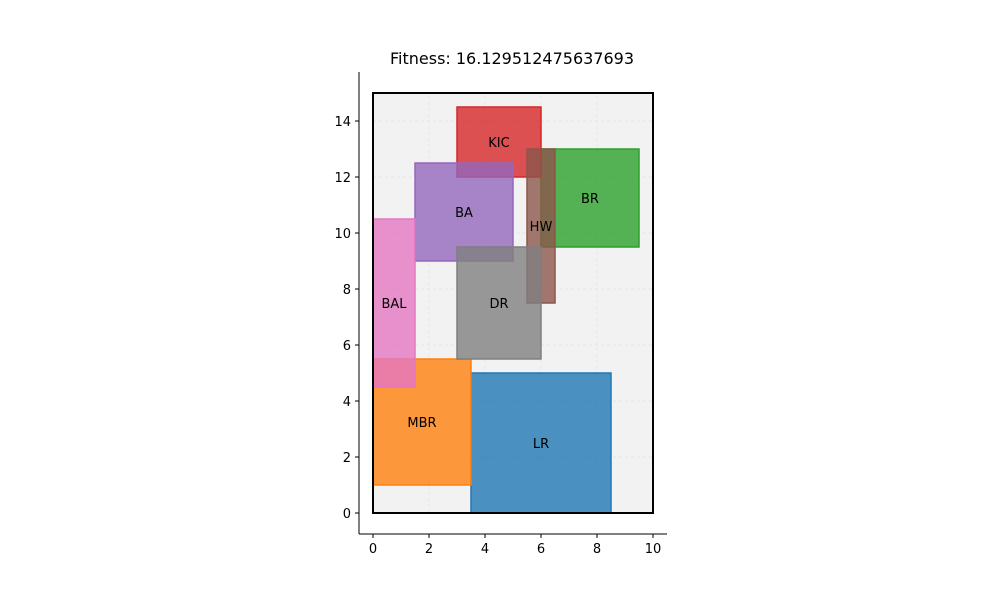 The width and height of the screenshot is (1000, 600). I want to click on y-tick-label: 14, so click(342, 122).